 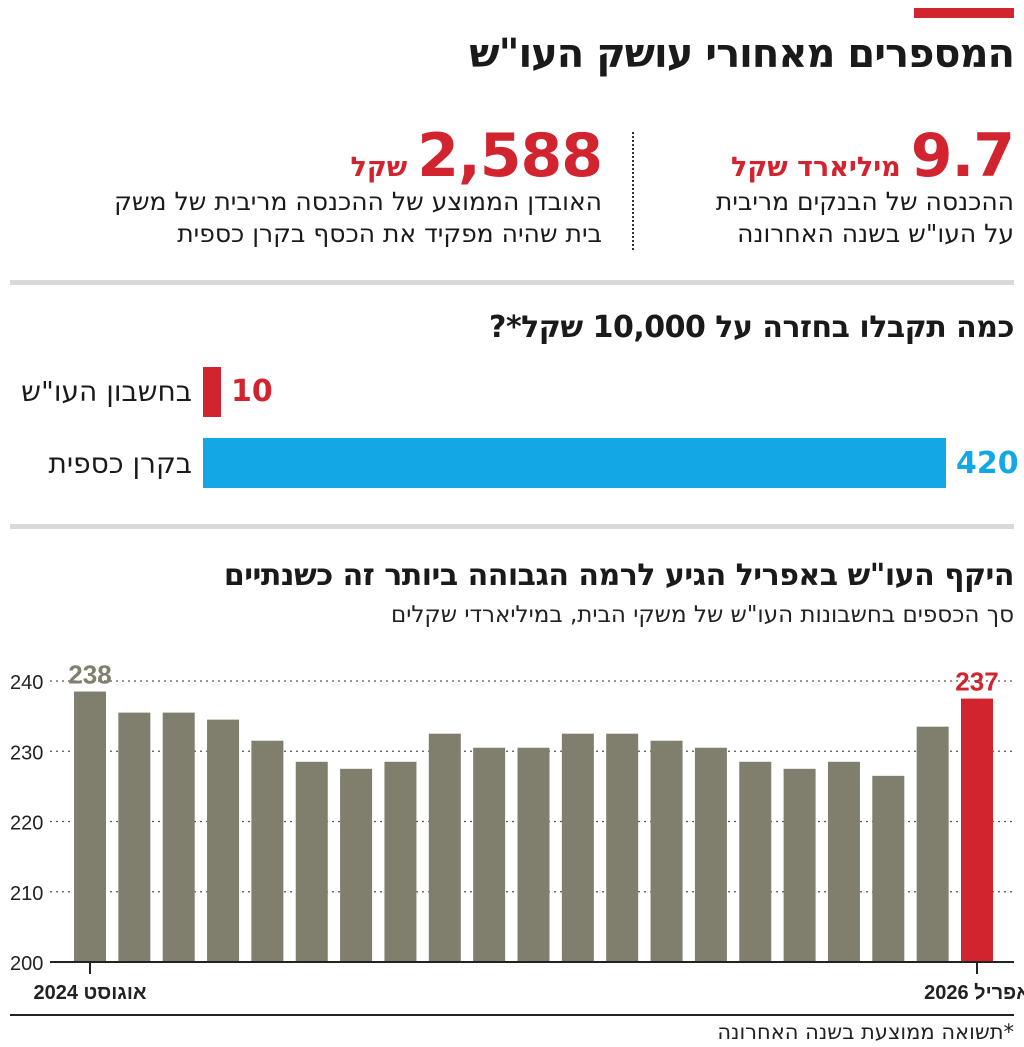 I want to click on x-tick-label: אפריל 2026, so click(x=974, y=993).